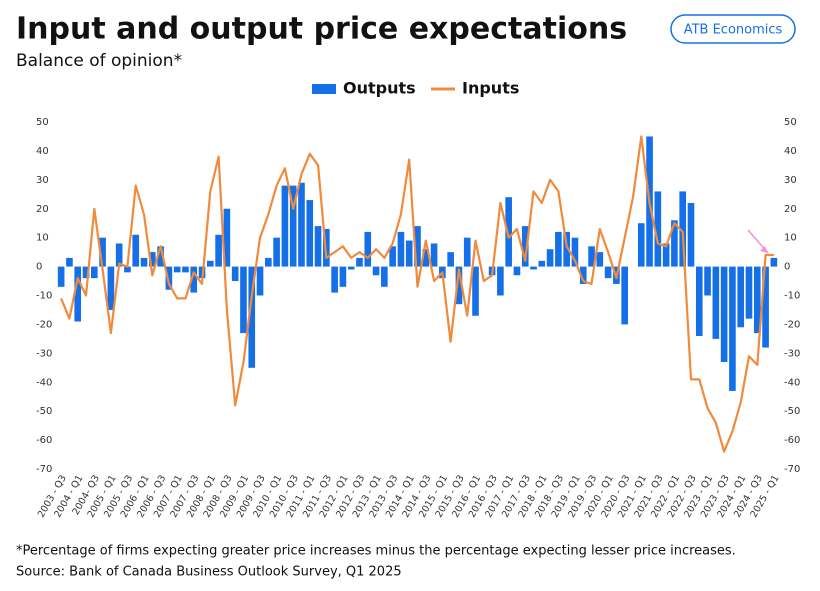 The image size is (820, 591). I want to click on y-tick-label: 50, so click(42, 122).